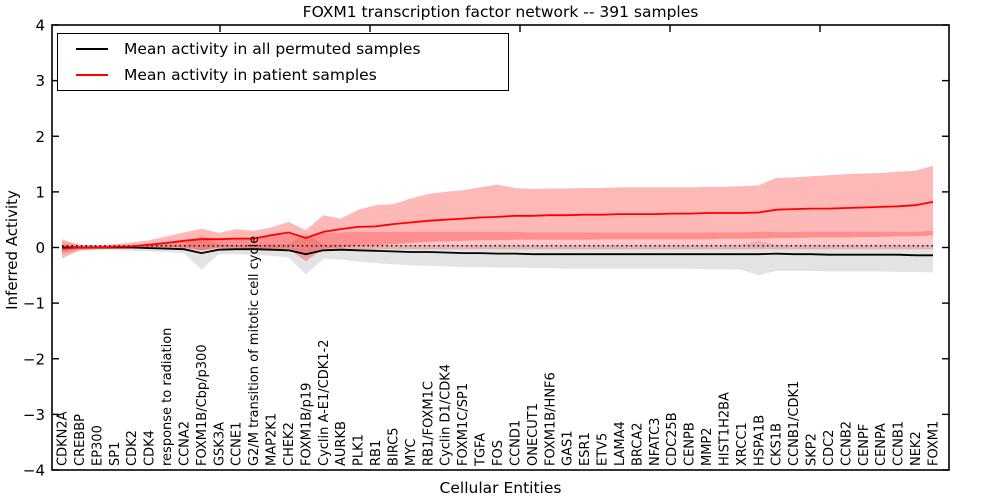 This screenshot has width=1000, height=500. I want to click on x-tick-label: FOXM1C/SP1, so click(463, 424).